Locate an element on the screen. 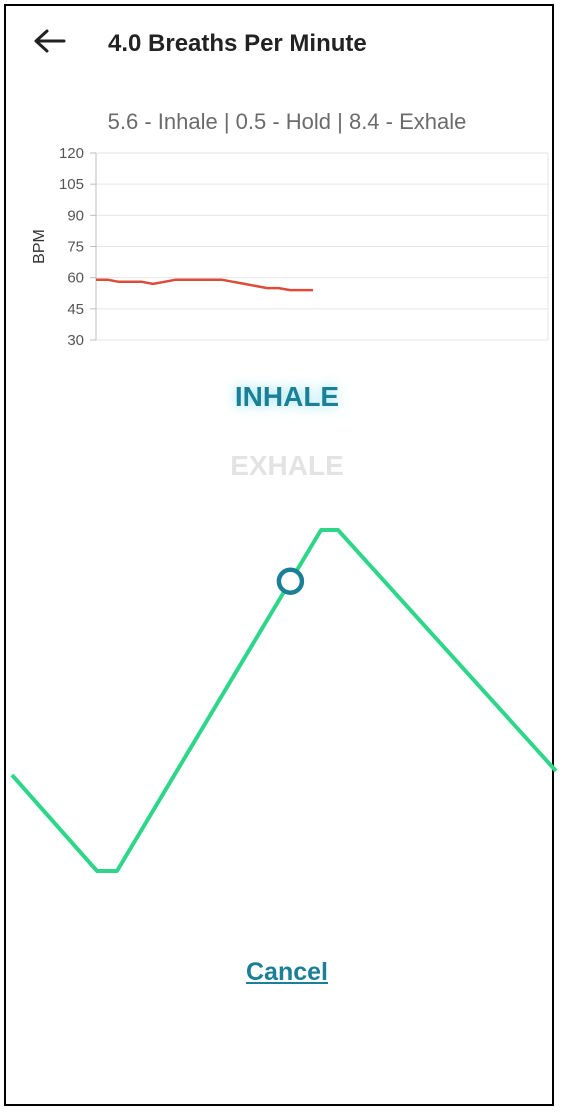  back-arrow-icon is located at coordinates (50, 41).